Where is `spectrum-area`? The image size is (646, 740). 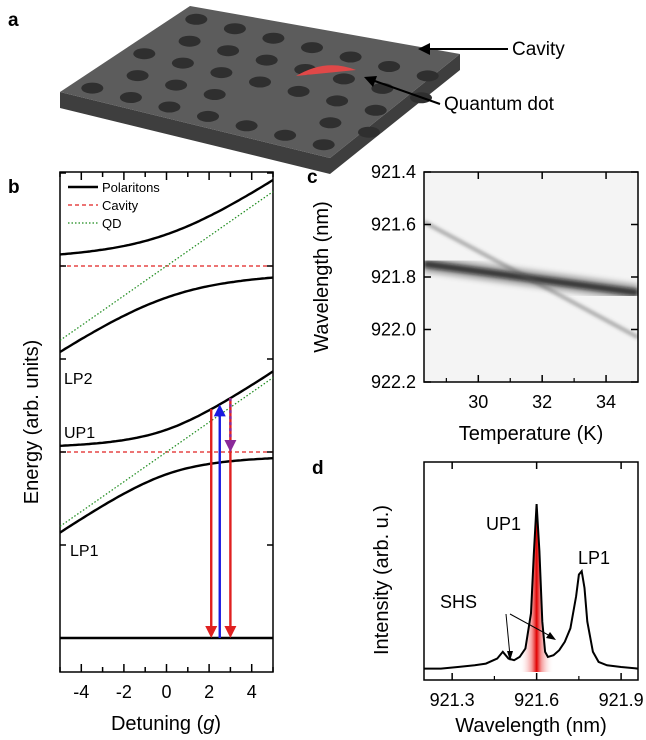 spectrum-area is located at coordinates (531, 587).